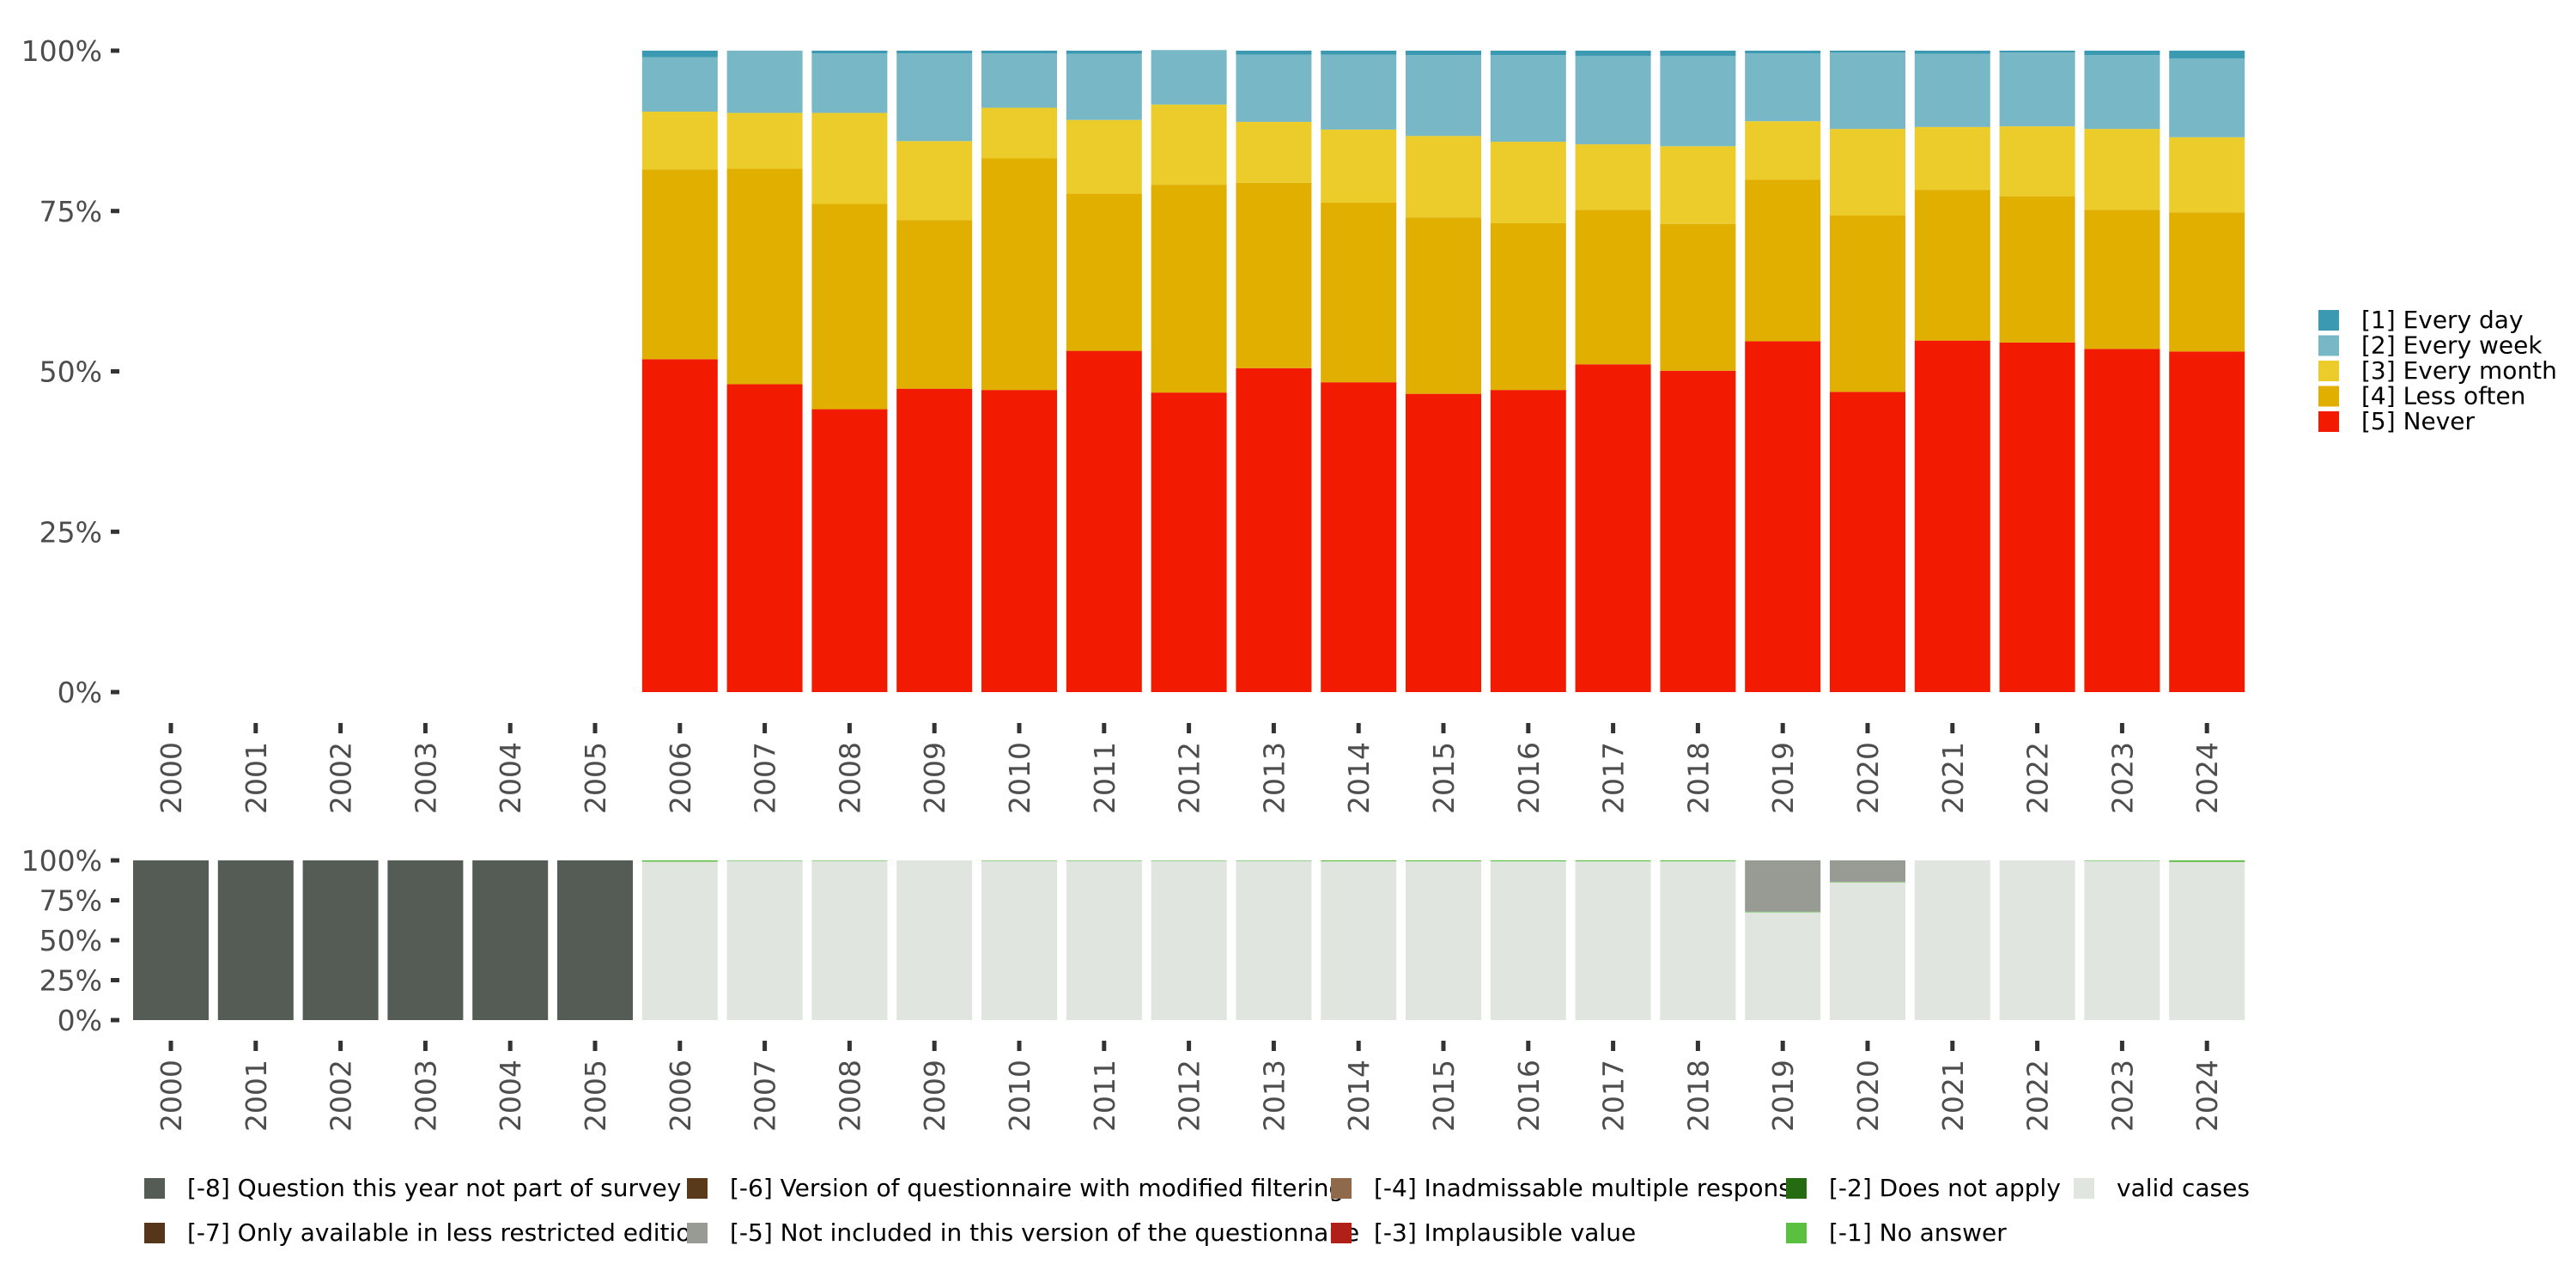 The height and width of the screenshot is (1288, 2576). I want to click on x-tick-label: 2017, so click(1614, 778).